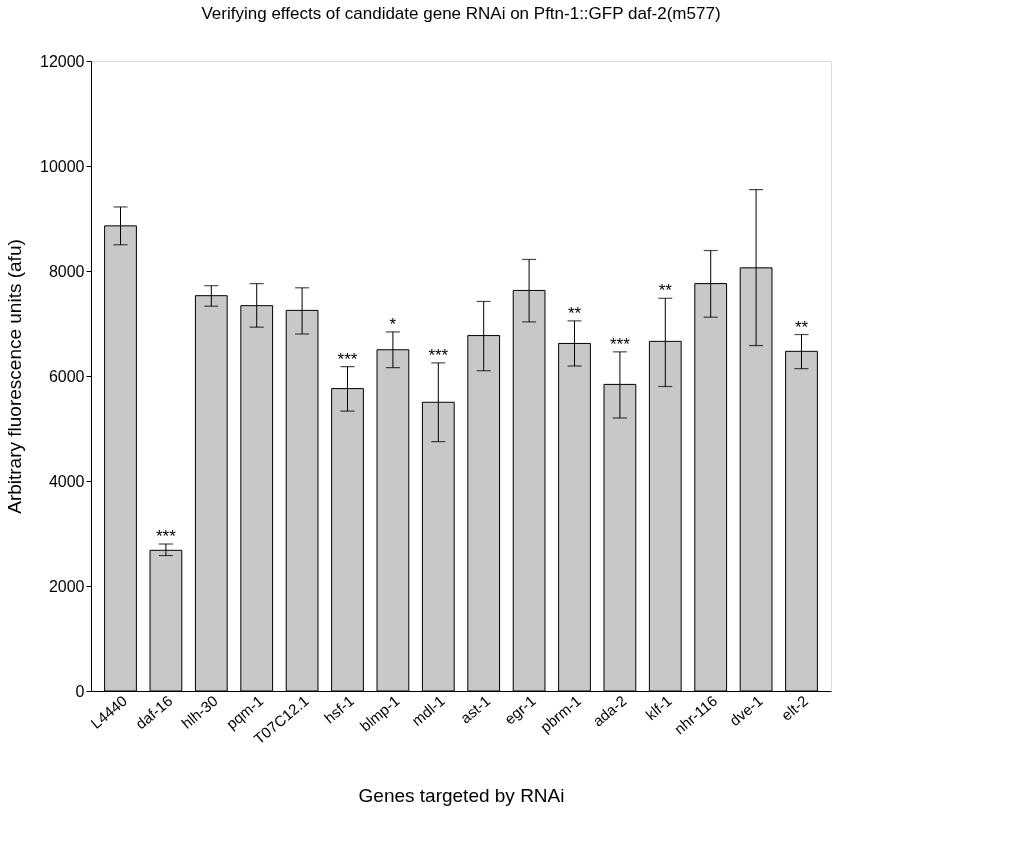  I want to click on y-tick-label: 10000, so click(62, 166).